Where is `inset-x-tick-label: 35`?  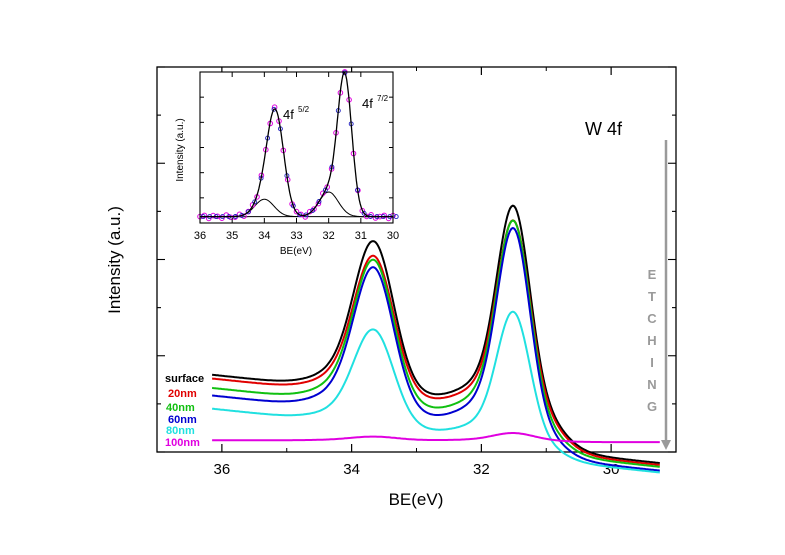 inset-x-tick-label: 35 is located at coordinates (232, 236).